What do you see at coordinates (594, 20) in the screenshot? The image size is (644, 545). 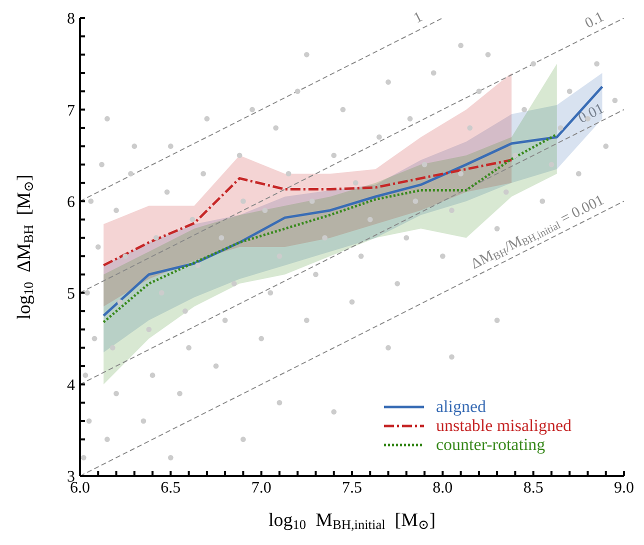 I see `text: 0.1` at bounding box center [594, 20].